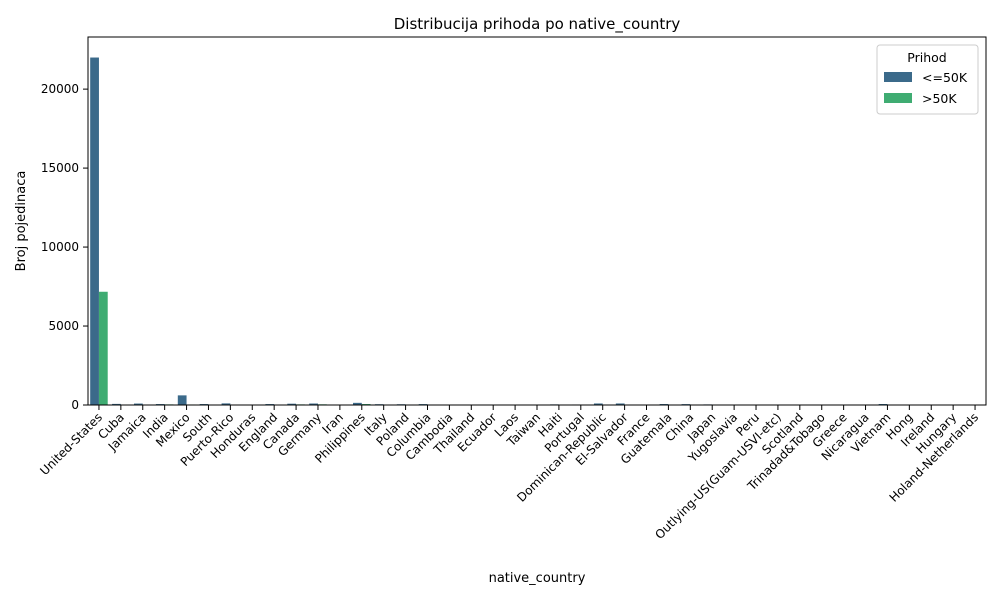 The height and width of the screenshot is (600, 1000). I want to click on y-tick-label: 0, so click(75, 405).